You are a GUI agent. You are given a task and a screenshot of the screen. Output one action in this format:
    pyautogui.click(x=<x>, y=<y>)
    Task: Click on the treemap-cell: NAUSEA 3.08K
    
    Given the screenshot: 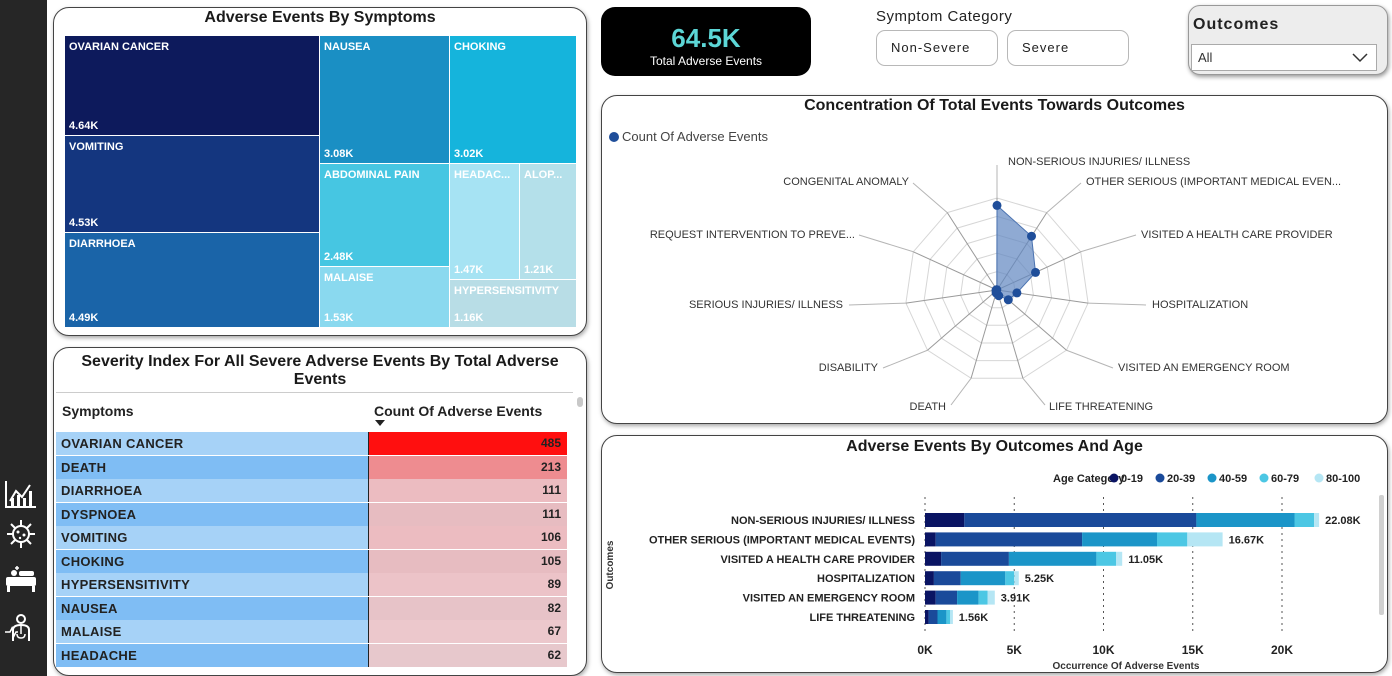 What is the action you would take?
    pyautogui.click(x=385, y=100)
    